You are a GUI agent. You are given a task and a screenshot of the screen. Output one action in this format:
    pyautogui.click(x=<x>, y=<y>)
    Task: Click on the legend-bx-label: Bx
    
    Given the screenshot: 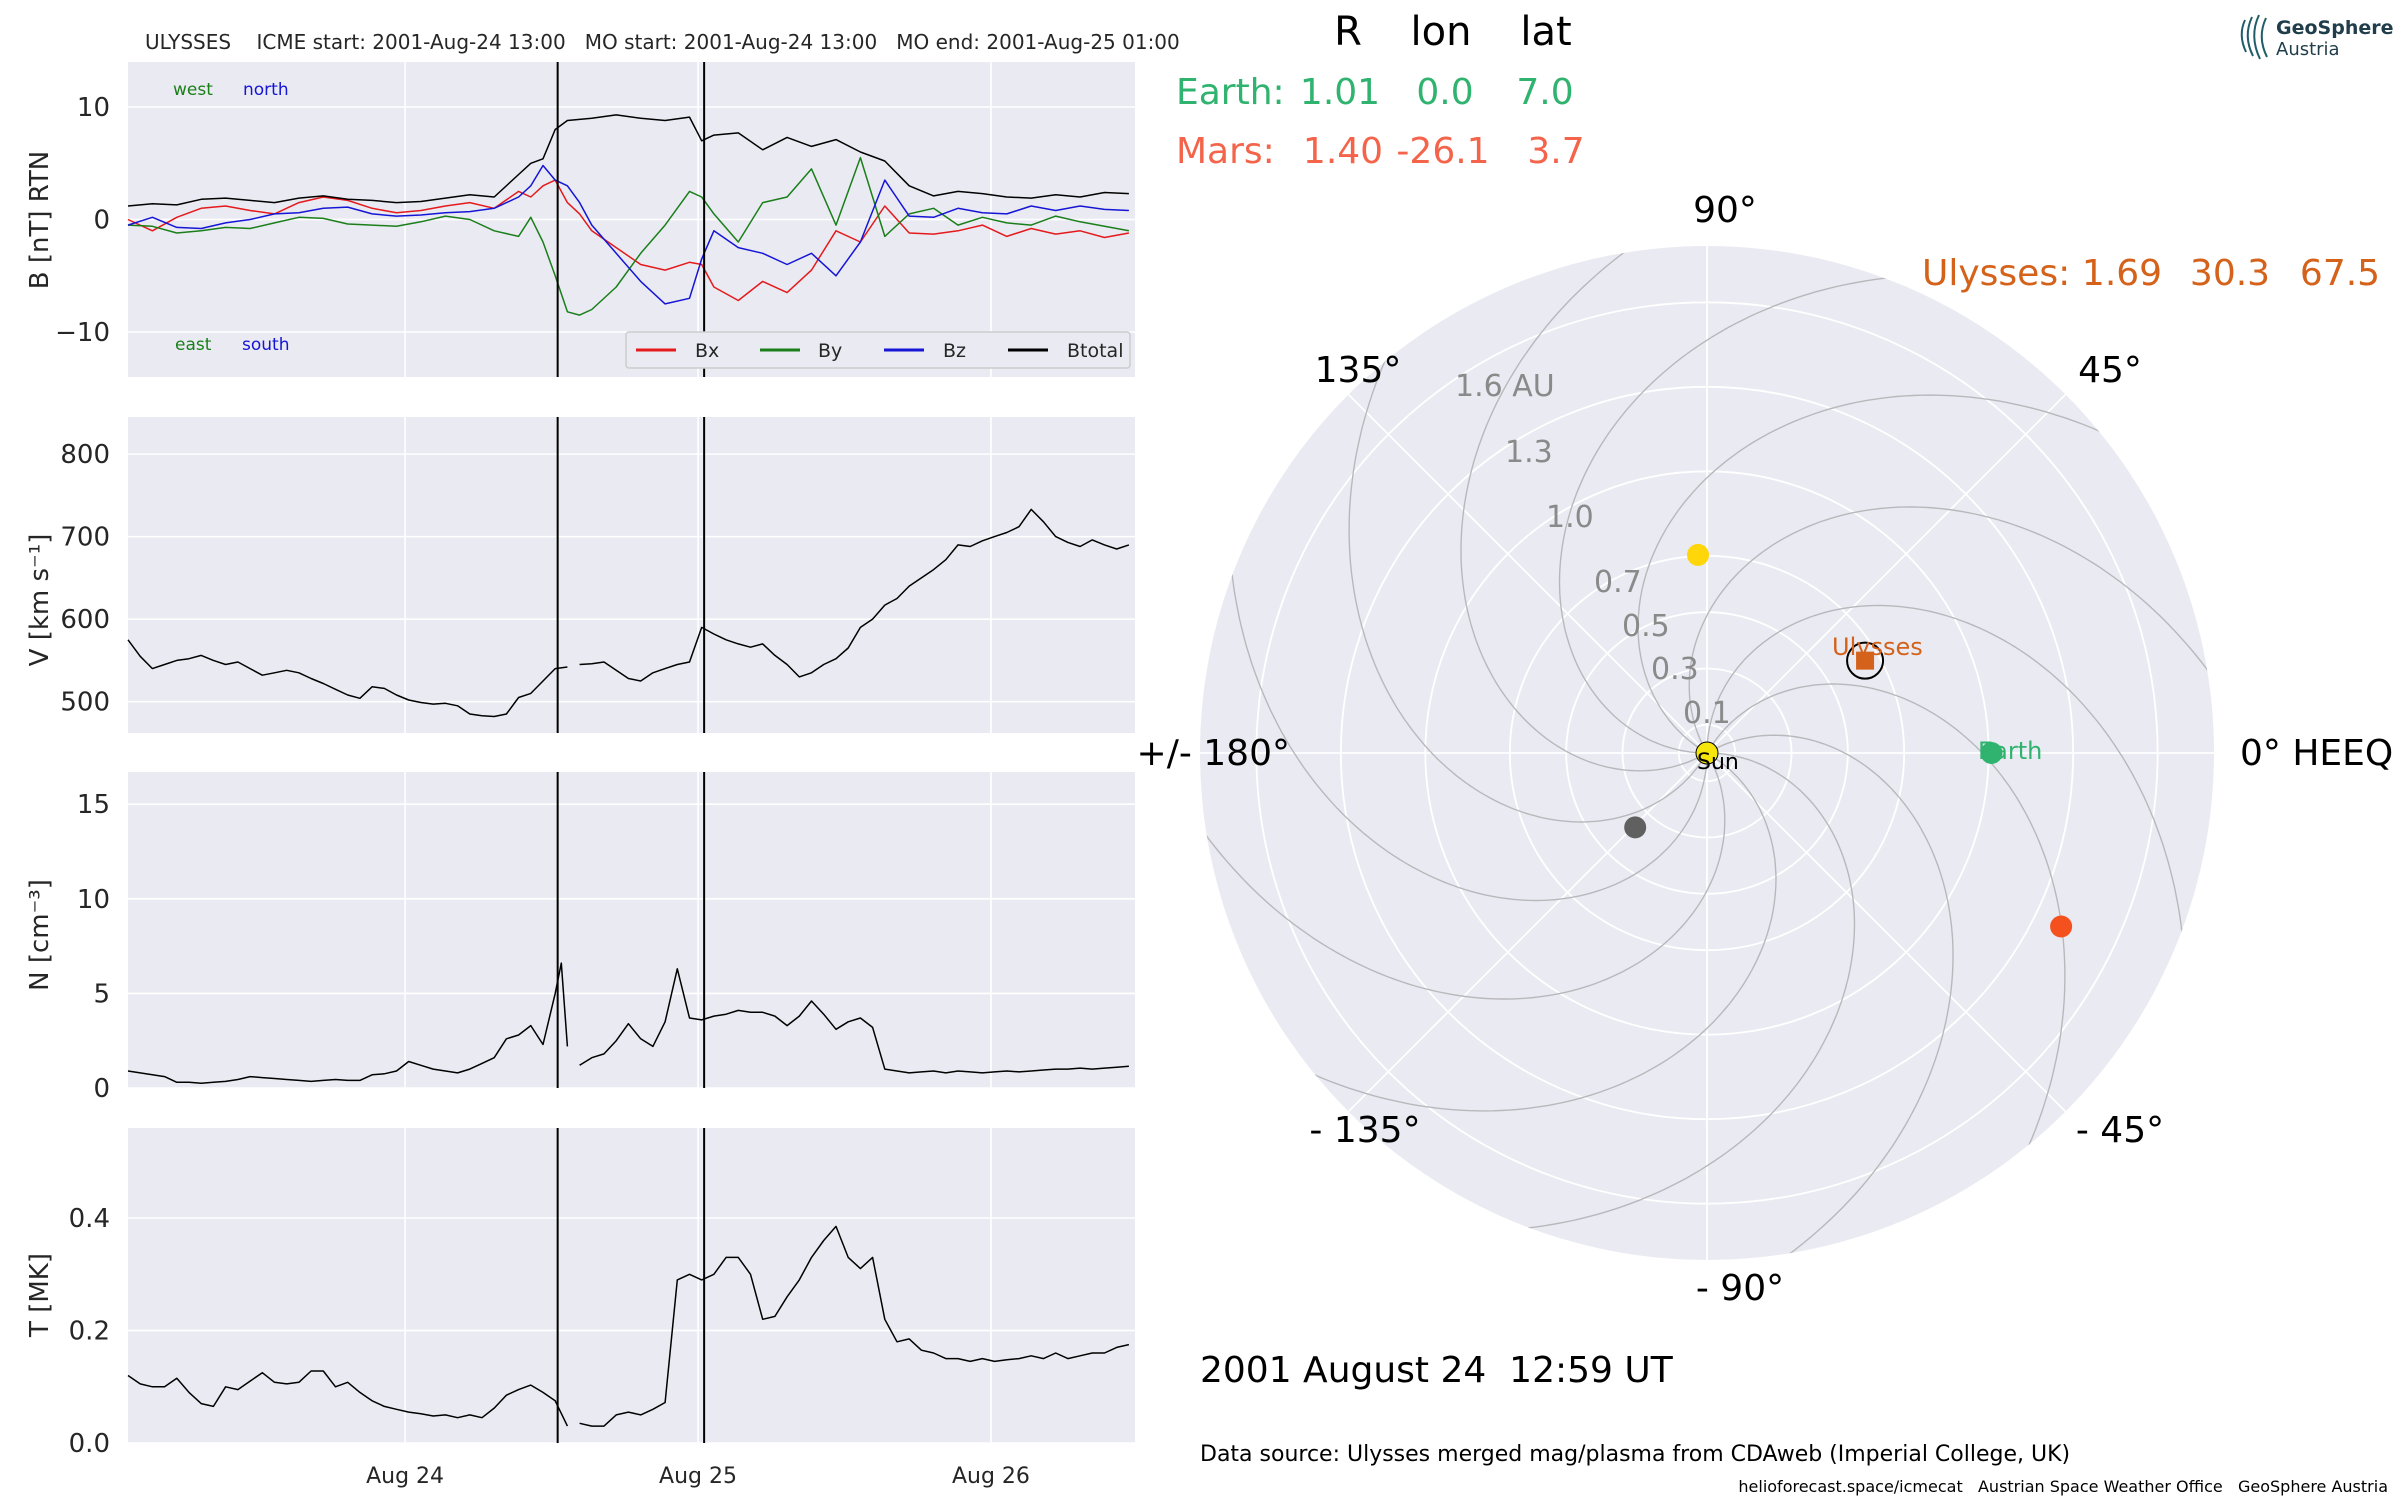 What is the action you would take?
    pyautogui.click(x=707, y=351)
    